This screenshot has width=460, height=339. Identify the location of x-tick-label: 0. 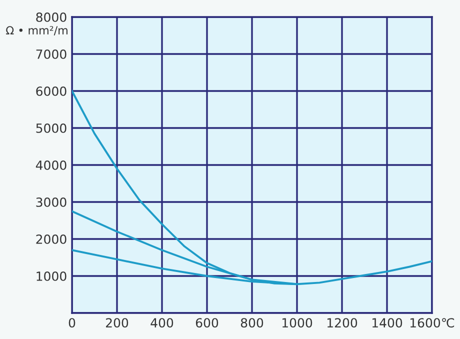
(72, 323).